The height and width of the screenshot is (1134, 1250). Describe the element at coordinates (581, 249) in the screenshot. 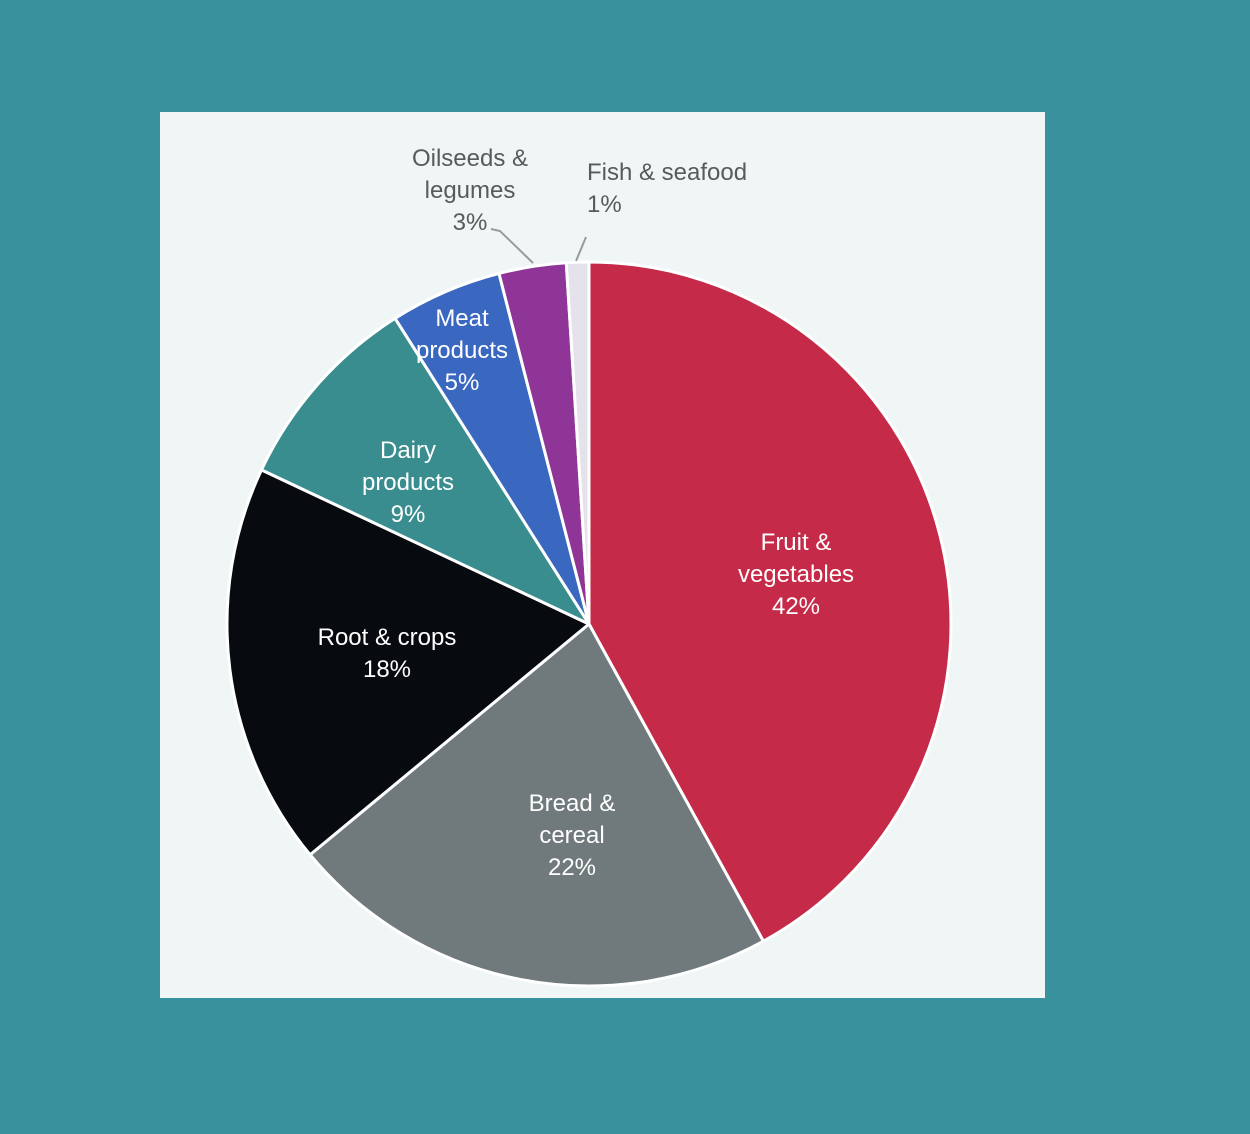

I see `leader-line-fish-seafood` at that location.